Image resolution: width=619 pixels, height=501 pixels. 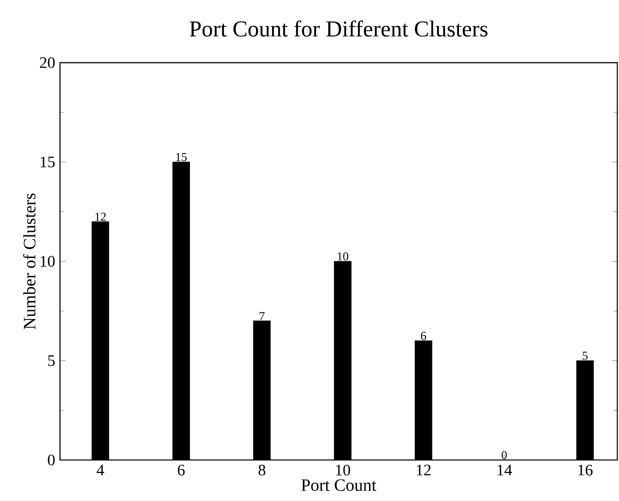 What do you see at coordinates (262, 470) in the screenshot?
I see `x-tick-label: 8` at bounding box center [262, 470].